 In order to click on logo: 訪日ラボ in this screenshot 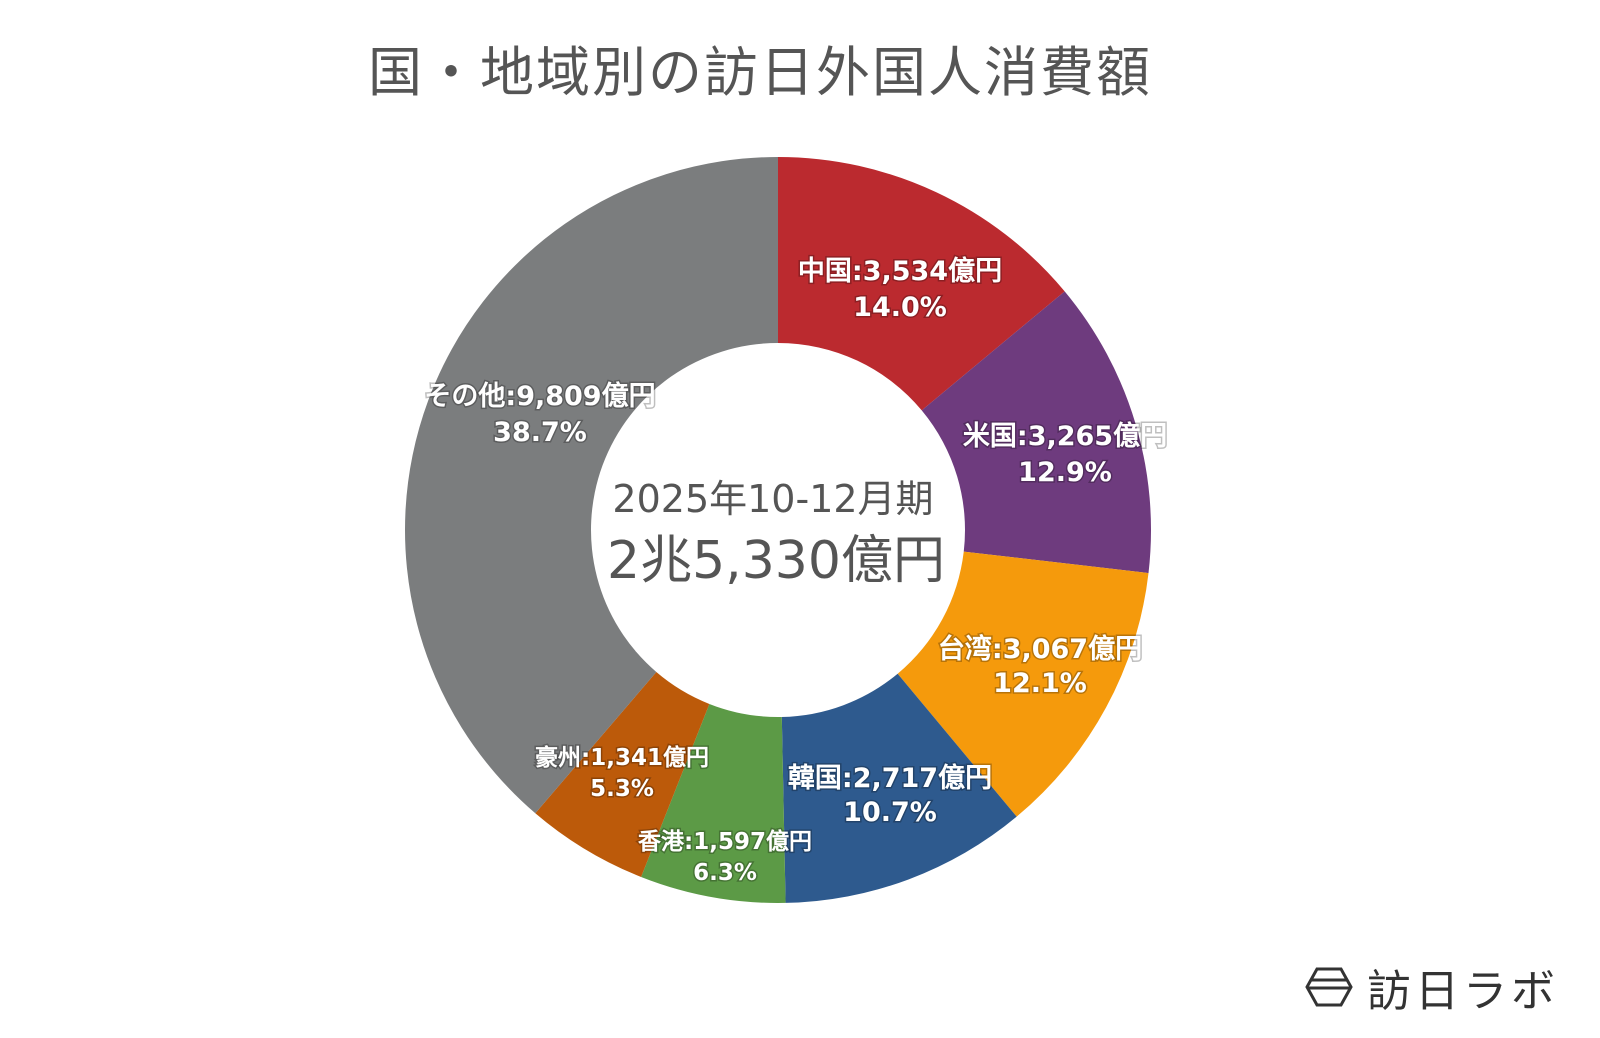, I will do `click(1432, 987)`.